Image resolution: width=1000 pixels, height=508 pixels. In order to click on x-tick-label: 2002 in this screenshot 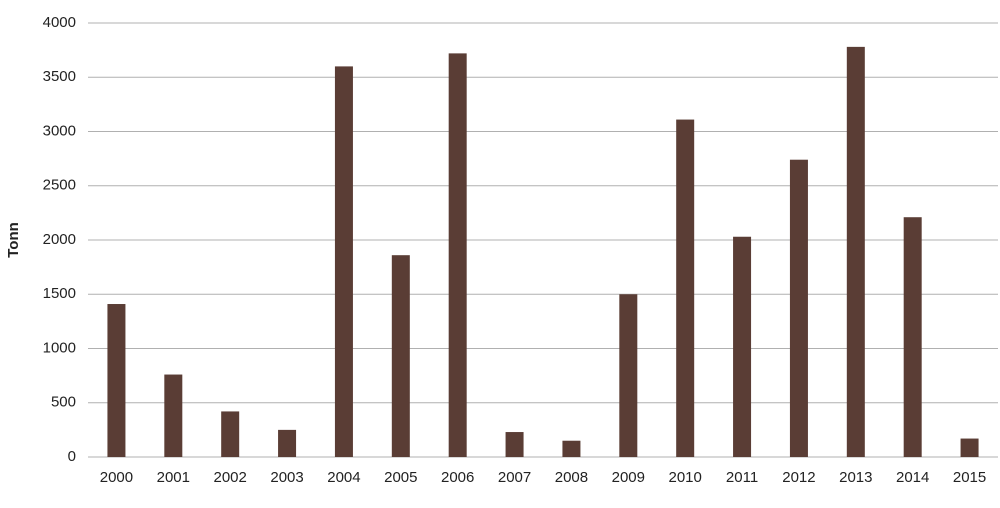, I will do `click(230, 477)`.